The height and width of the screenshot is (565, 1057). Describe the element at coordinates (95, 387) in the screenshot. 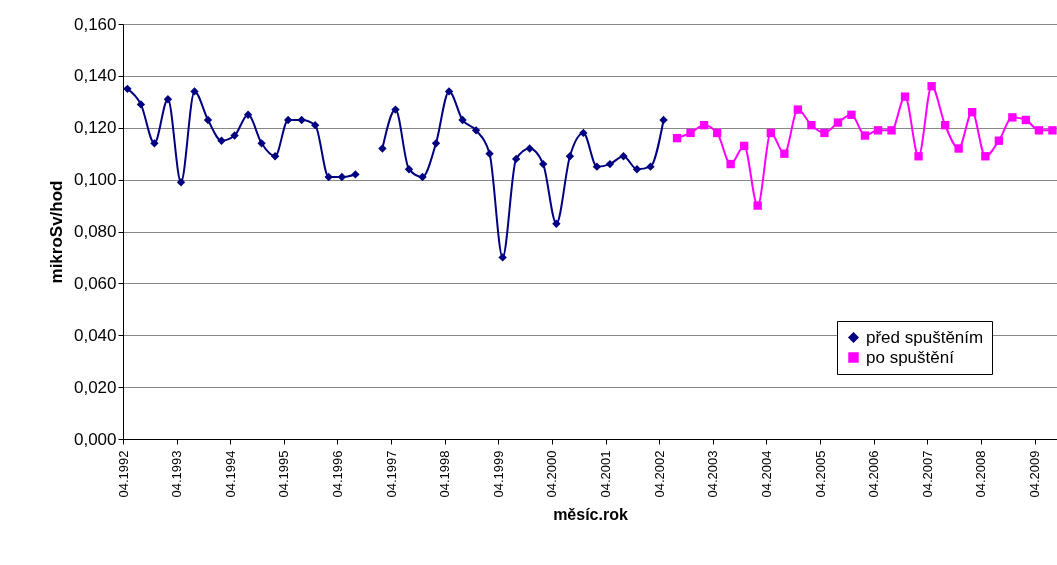

I see `y-tick-label: 0,020` at that location.